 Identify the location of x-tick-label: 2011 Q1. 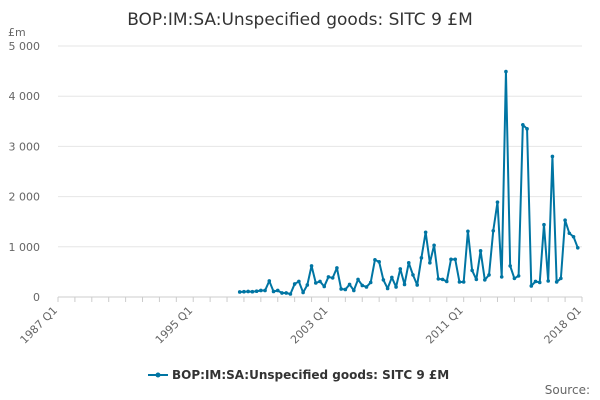
(444, 325).